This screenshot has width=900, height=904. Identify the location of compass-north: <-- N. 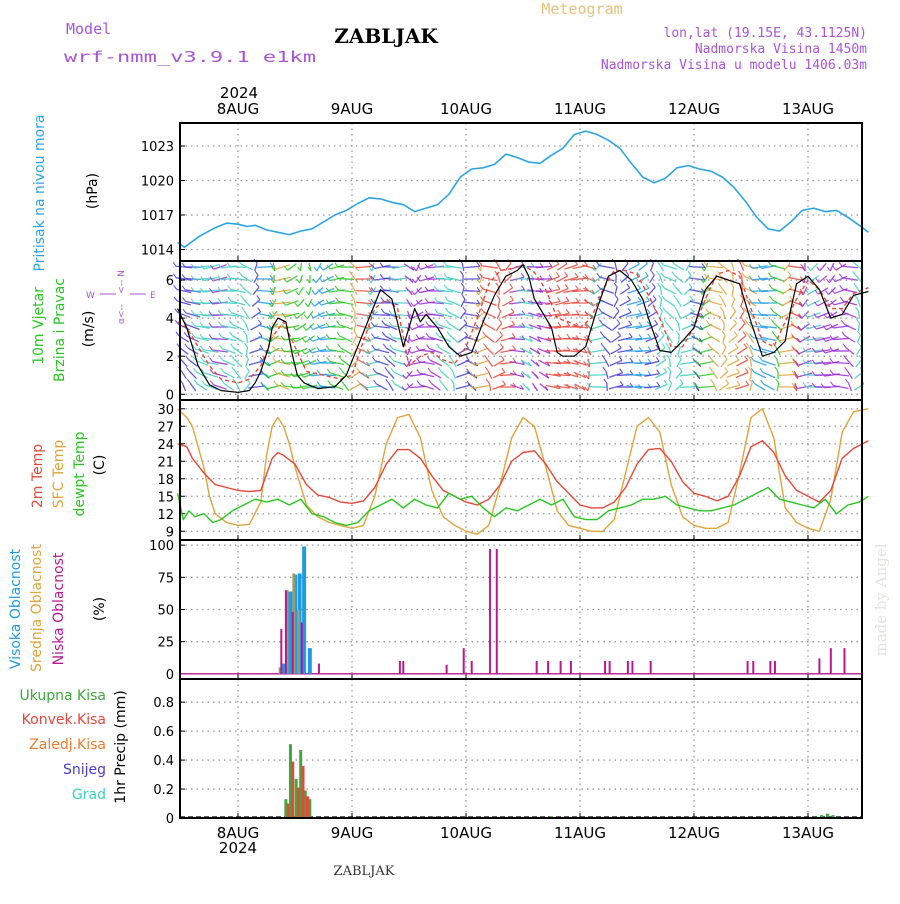
(122, 282).